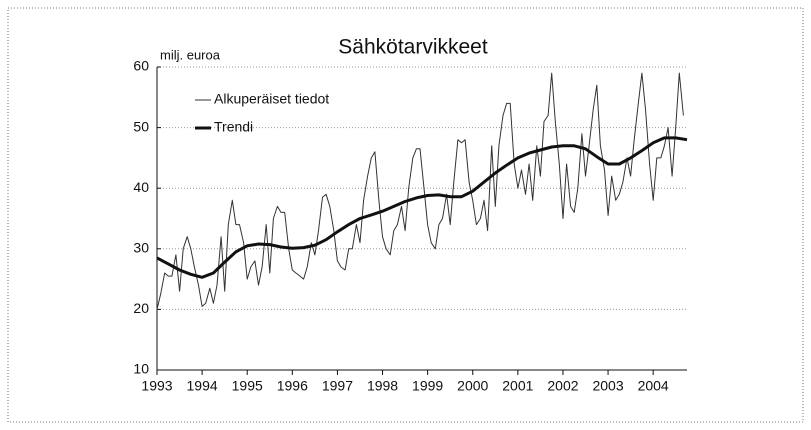 Image resolution: width=811 pixels, height=430 pixels. What do you see at coordinates (141, 126) in the screenshot?
I see `y-tick-label: 50` at bounding box center [141, 126].